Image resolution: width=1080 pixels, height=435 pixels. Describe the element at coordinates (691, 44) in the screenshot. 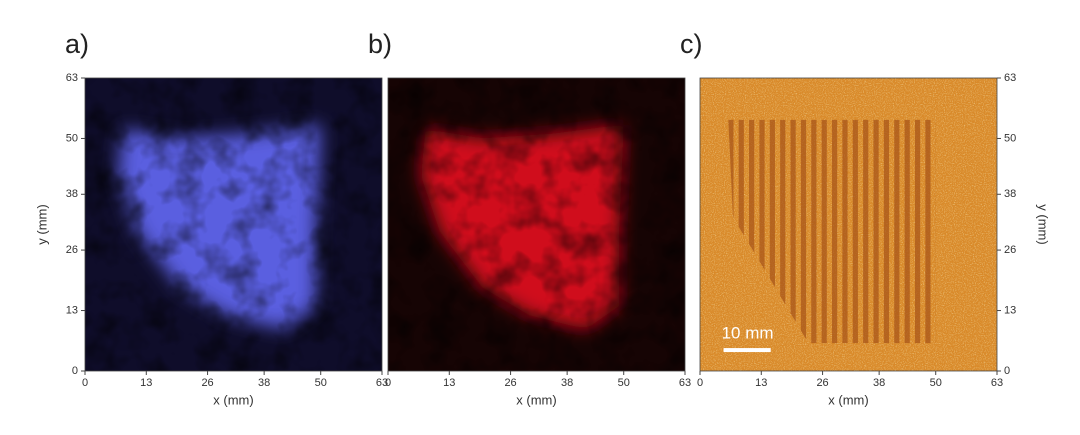

I see `panel-label: c)` at that location.